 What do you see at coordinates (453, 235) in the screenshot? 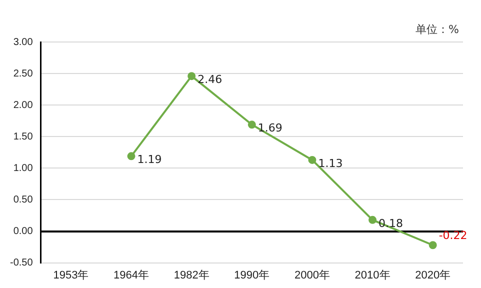
I see `data-label: -0.22` at bounding box center [453, 235].